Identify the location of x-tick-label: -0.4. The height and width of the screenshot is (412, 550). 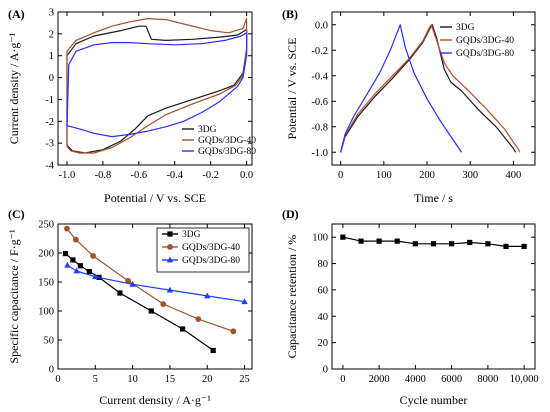
(174, 175).